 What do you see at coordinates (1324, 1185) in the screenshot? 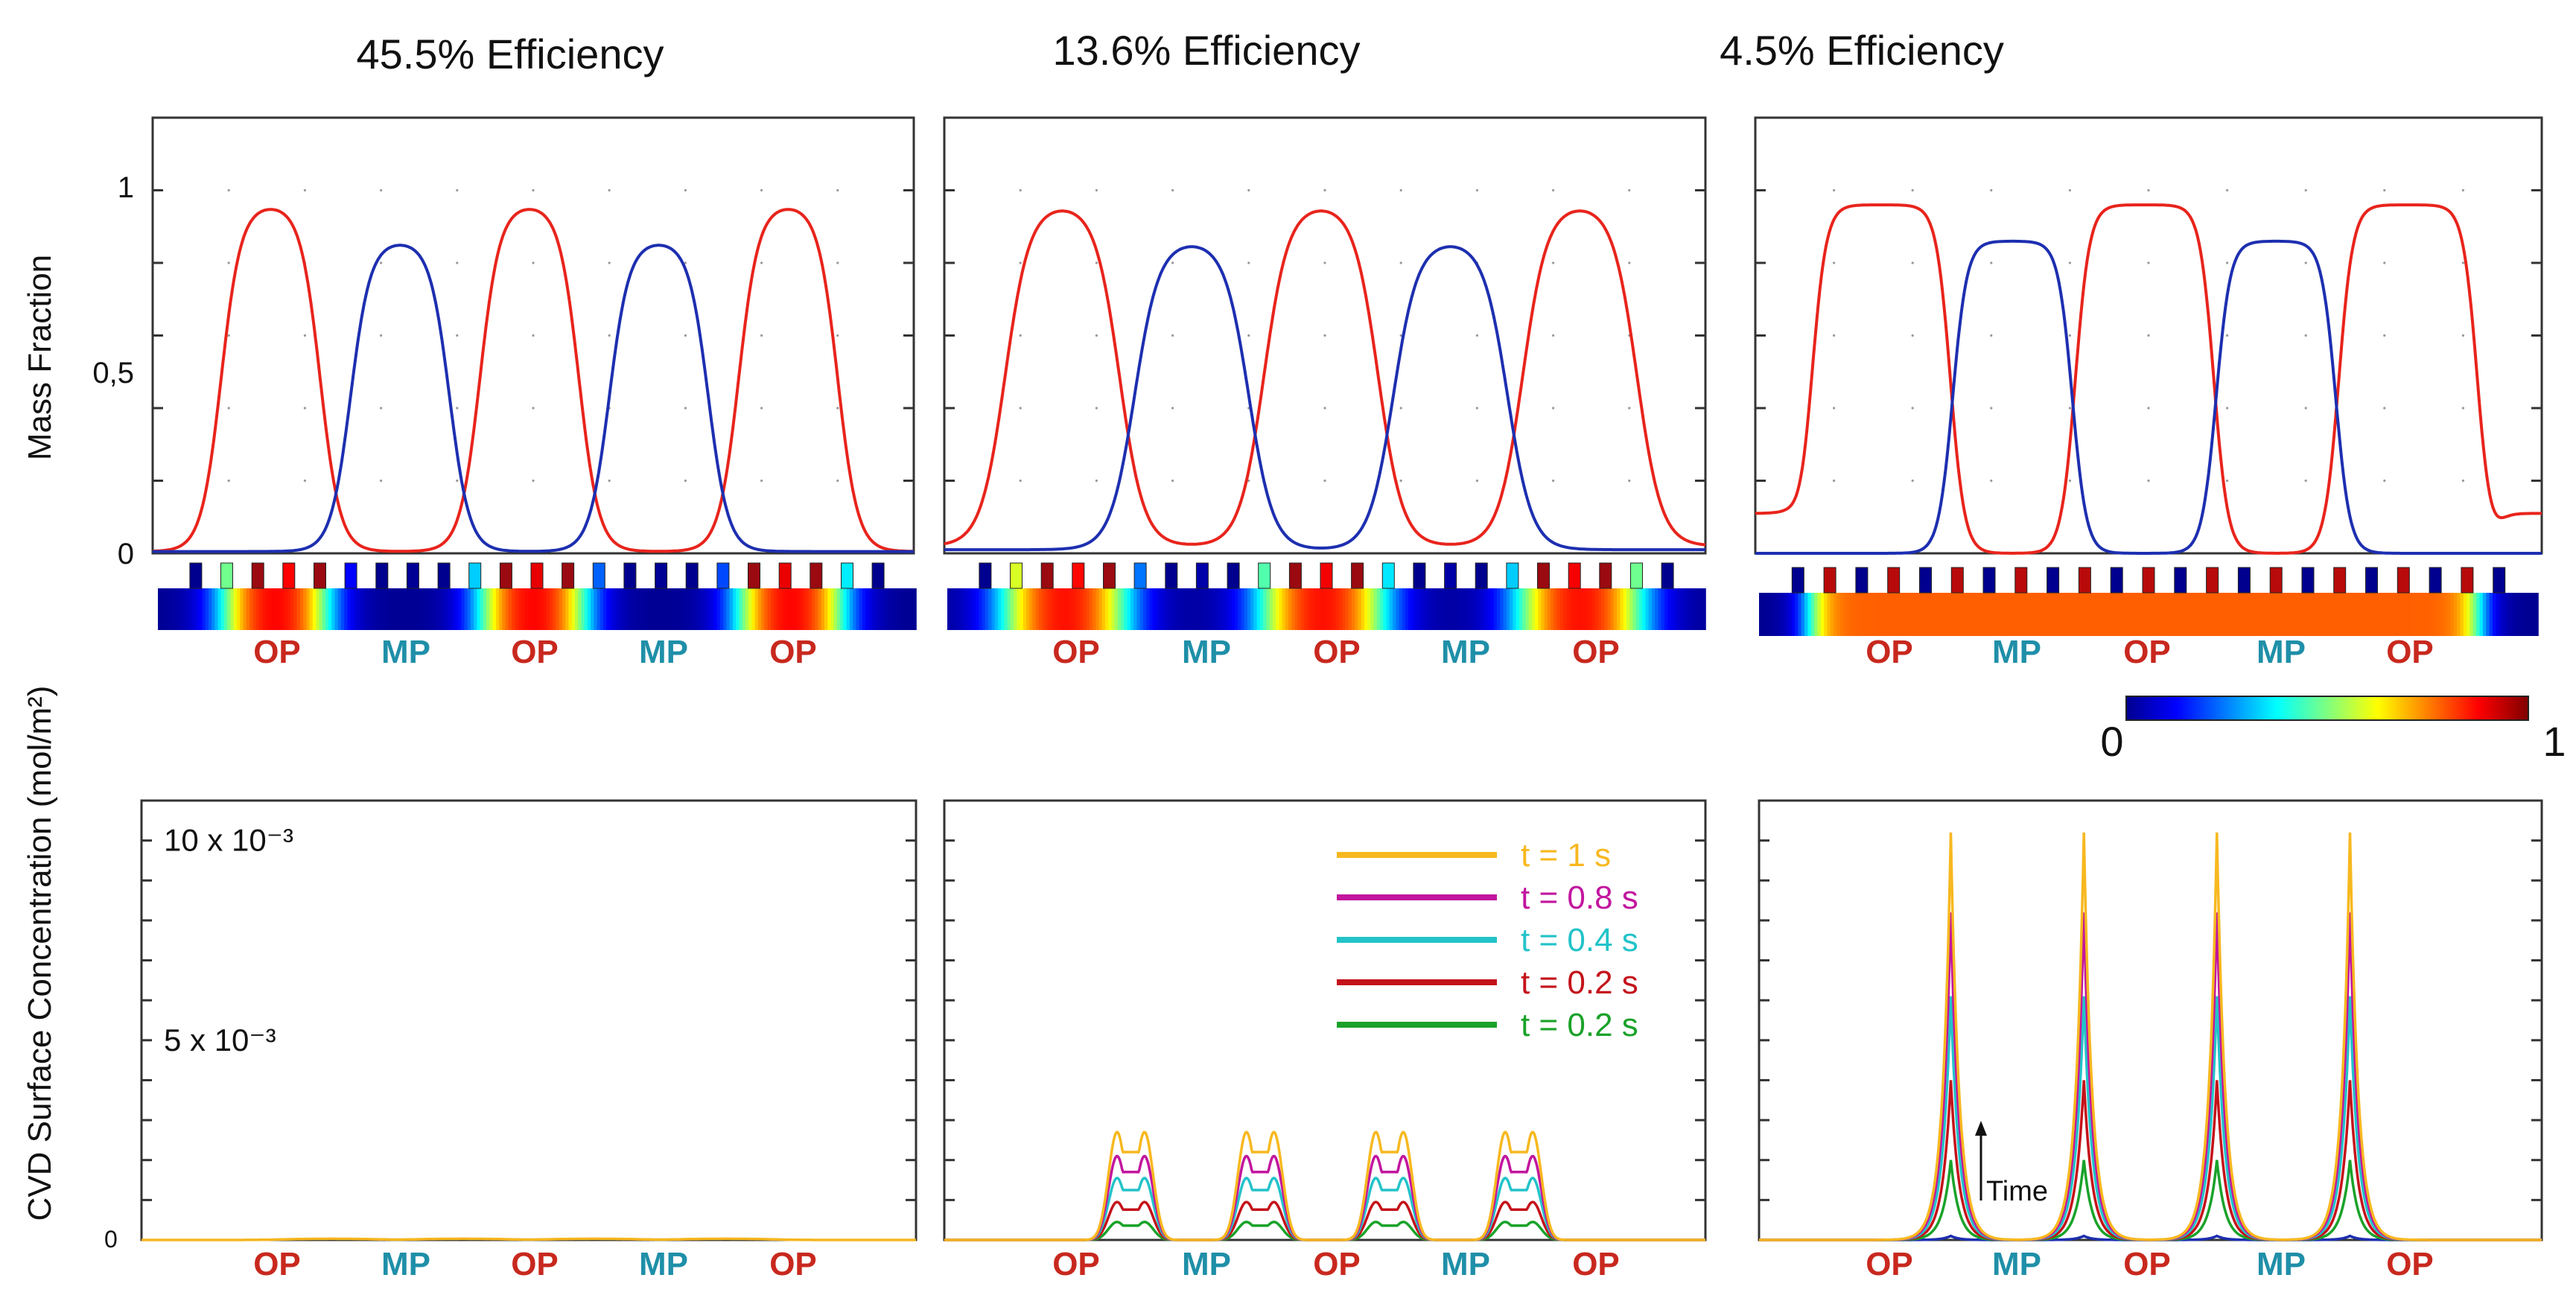
I see `cvd-series-line` at bounding box center [1324, 1185].